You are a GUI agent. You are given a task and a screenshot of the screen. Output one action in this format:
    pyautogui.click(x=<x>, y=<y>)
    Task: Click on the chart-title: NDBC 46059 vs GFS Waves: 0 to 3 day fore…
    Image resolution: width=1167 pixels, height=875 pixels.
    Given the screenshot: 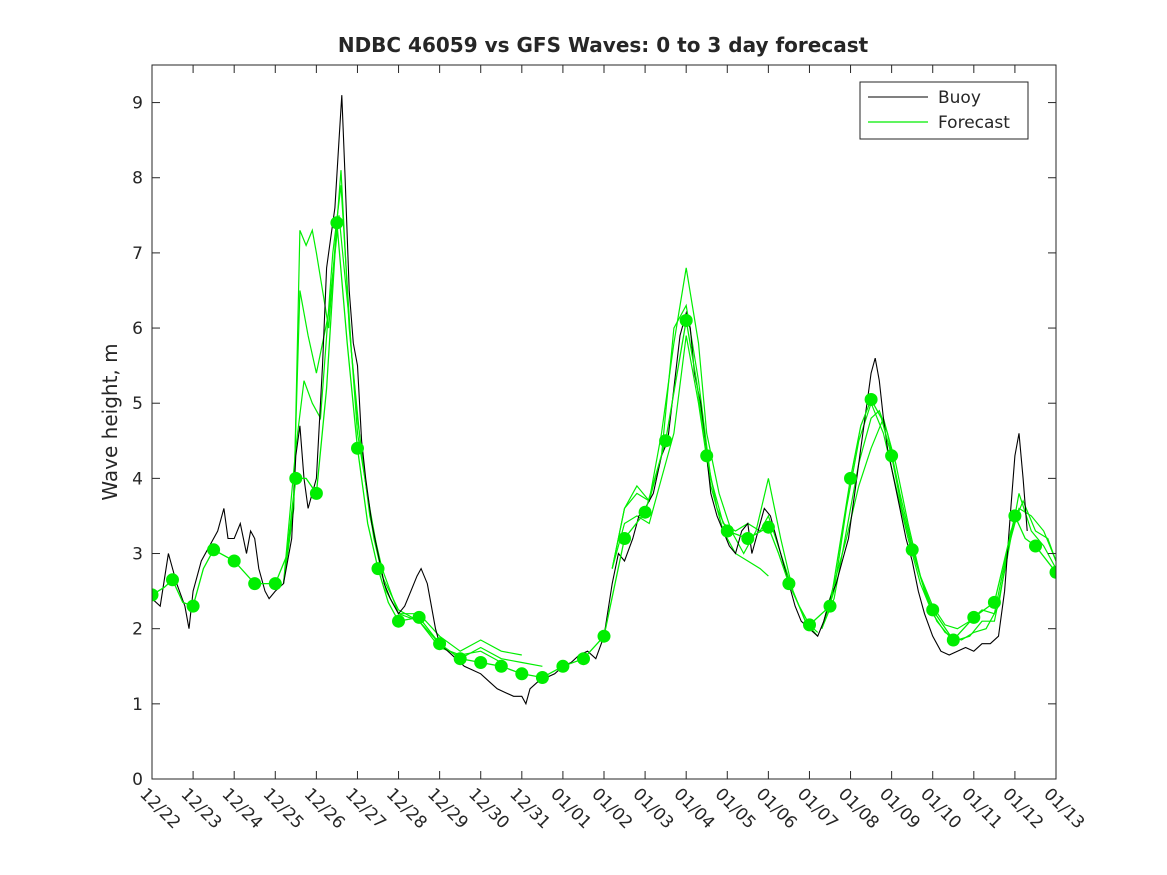 What is the action you would take?
    pyautogui.click(x=603, y=45)
    